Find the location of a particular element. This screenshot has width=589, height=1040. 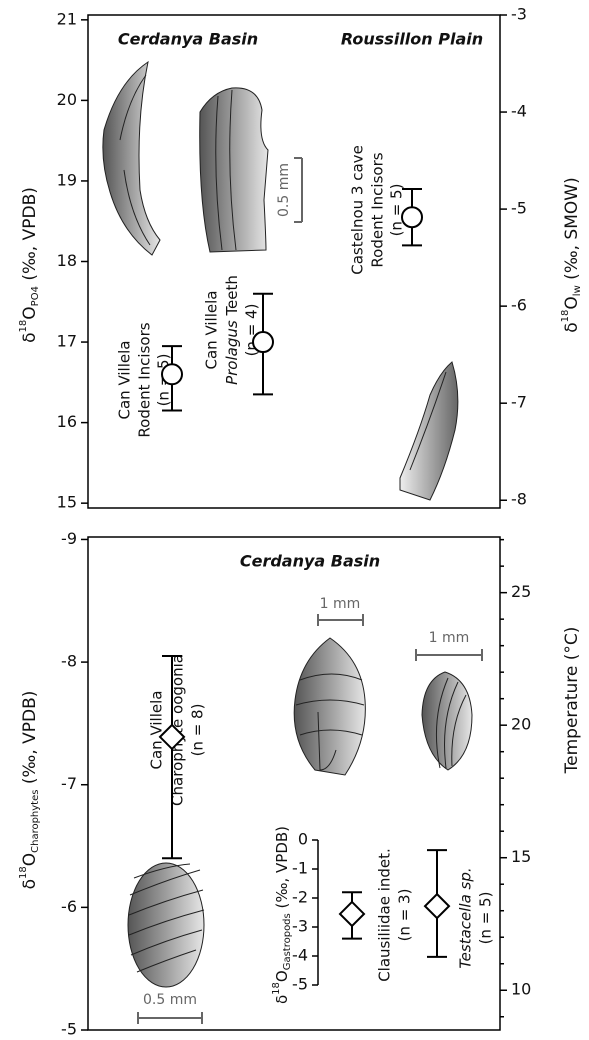

prolagus-lines is located at coordinates (226, 170).